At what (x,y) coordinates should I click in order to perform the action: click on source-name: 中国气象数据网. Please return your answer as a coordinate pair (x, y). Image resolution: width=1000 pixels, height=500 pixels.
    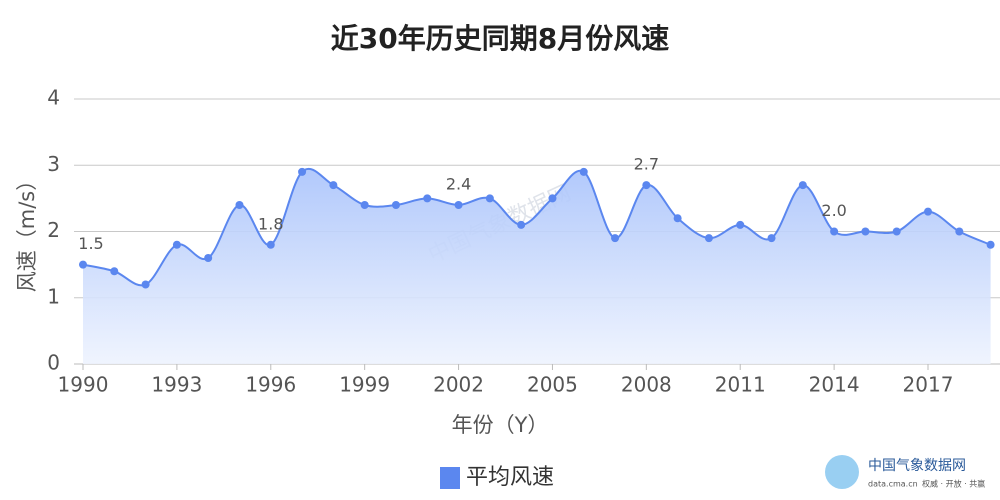
    Looking at the image, I should click on (917, 466).